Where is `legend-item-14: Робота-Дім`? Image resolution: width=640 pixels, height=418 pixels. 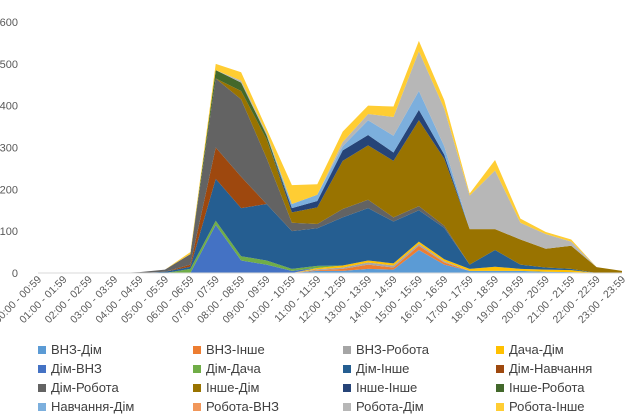
legend-item-14: Робота-Дім is located at coordinates (383, 407).